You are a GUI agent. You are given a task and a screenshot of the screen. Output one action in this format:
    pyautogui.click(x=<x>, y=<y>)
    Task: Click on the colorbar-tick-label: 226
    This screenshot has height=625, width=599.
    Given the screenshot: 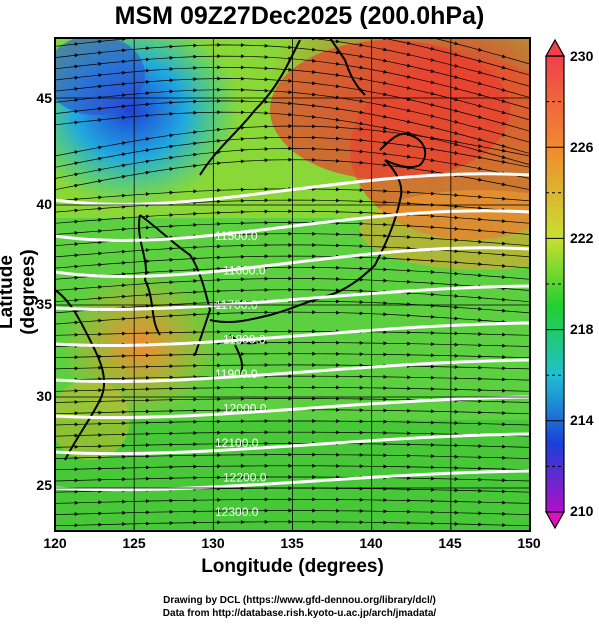 What is the action you would take?
    pyautogui.click(x=582, y=147)
    